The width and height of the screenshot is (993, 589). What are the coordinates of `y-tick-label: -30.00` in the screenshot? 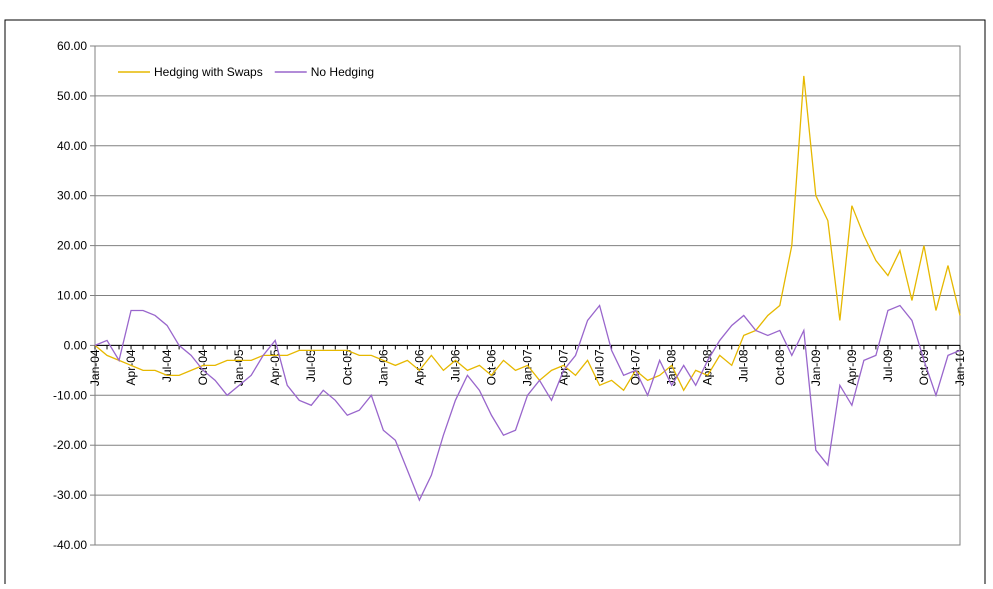 It's located at (70, 495).